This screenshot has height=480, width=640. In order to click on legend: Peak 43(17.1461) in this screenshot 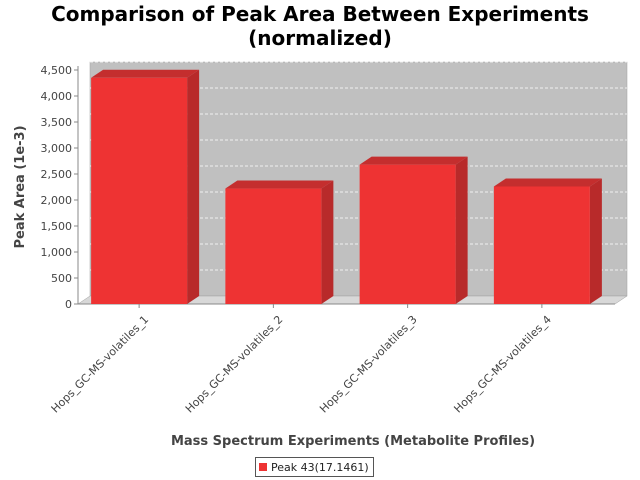, I will do `click(314, 467)`.